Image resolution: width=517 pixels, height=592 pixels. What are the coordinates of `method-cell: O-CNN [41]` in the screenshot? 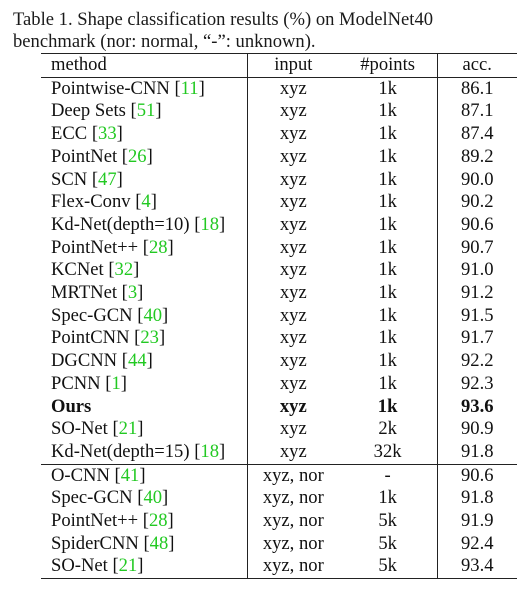 It's located at (144, 476).